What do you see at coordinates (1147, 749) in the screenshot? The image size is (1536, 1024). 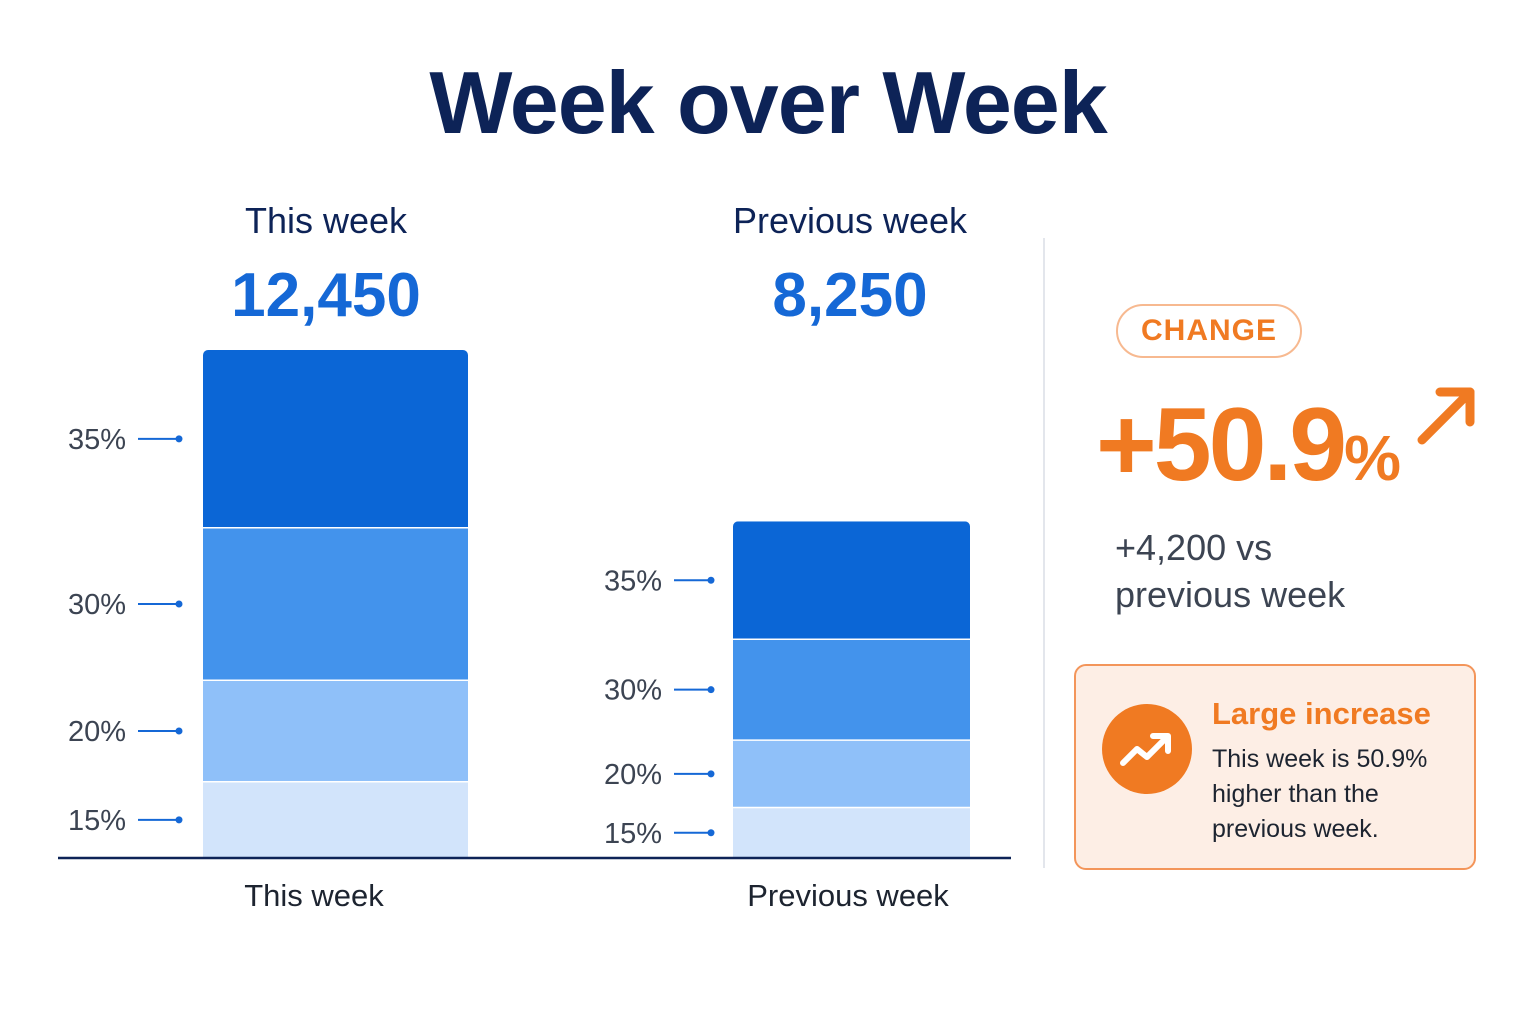 I see `trending-up-icon` at bounding box center [1147, 749].